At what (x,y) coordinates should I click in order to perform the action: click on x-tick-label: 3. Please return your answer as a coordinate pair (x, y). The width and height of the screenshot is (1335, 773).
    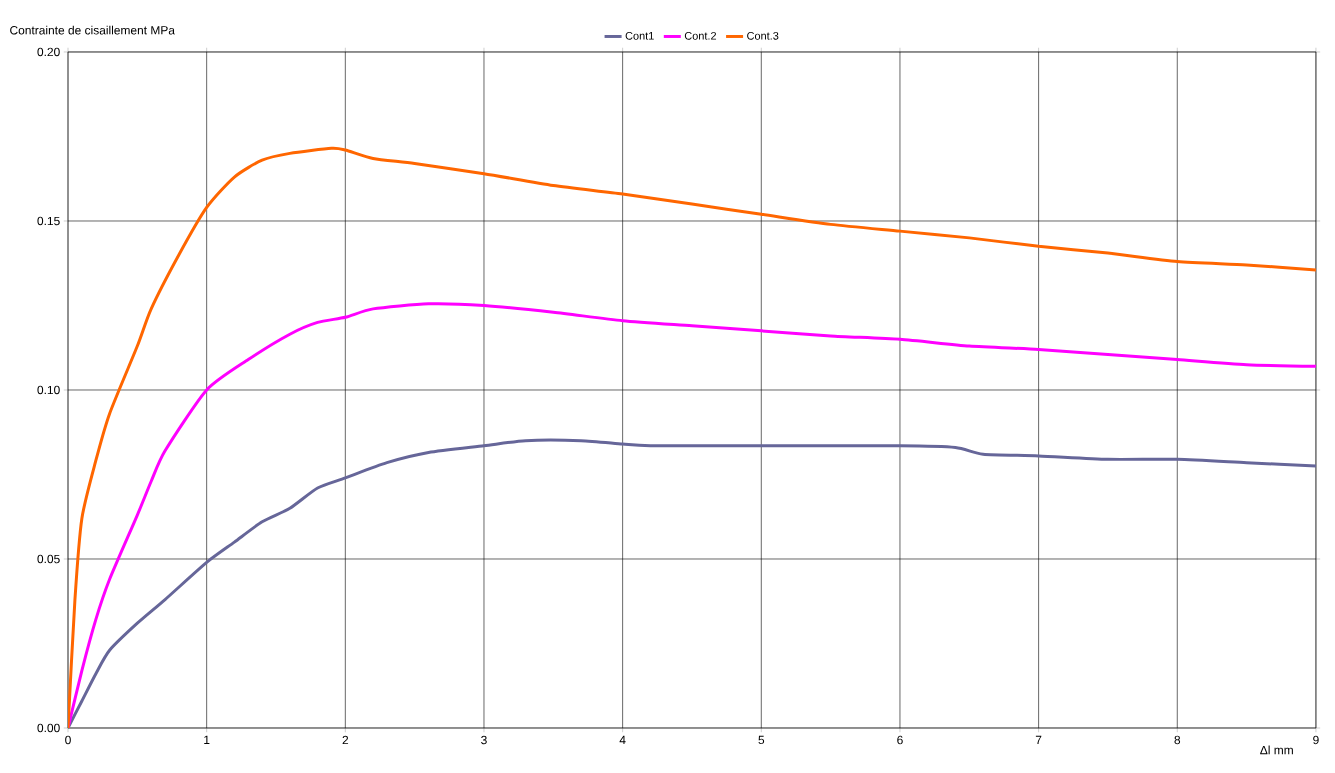
    Looking at the image, I should click on (484, 740).